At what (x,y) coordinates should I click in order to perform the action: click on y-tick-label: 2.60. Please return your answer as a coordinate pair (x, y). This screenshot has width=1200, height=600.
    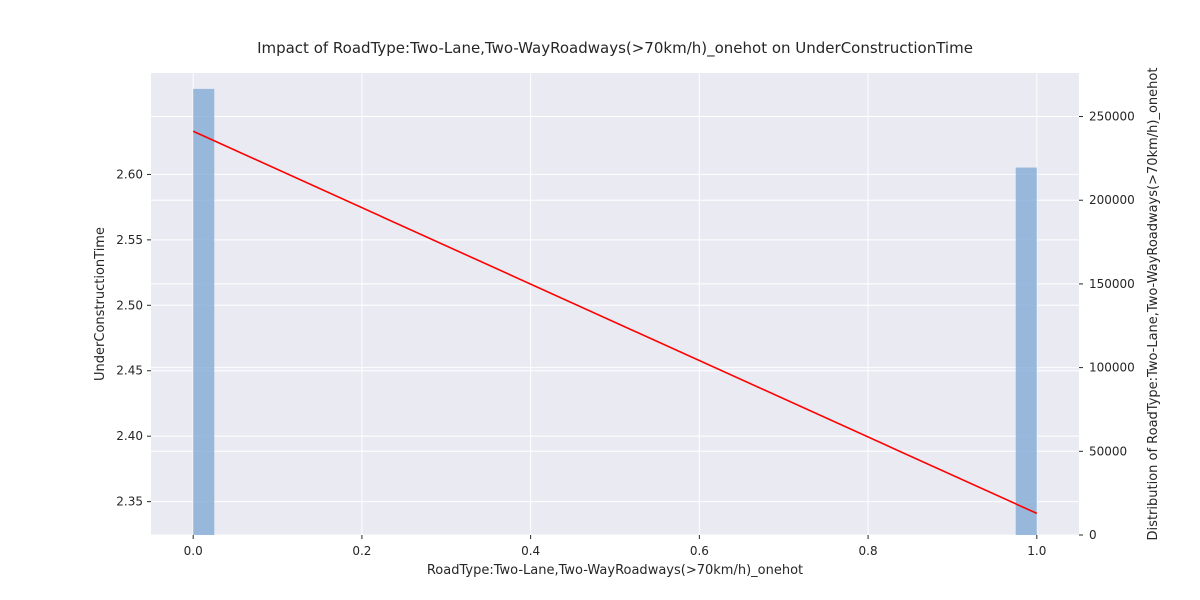
    Looking at the image, I should click on (129, 174).